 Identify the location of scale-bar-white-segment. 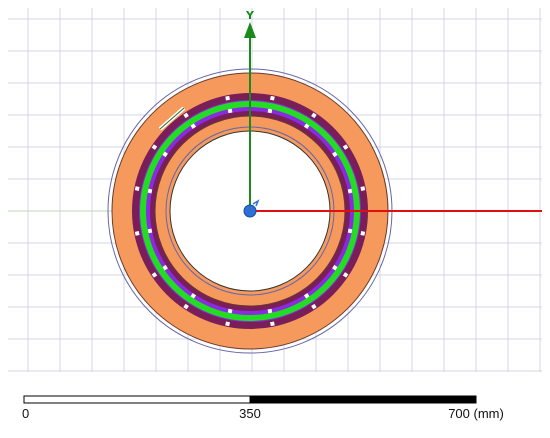
(137, 399).